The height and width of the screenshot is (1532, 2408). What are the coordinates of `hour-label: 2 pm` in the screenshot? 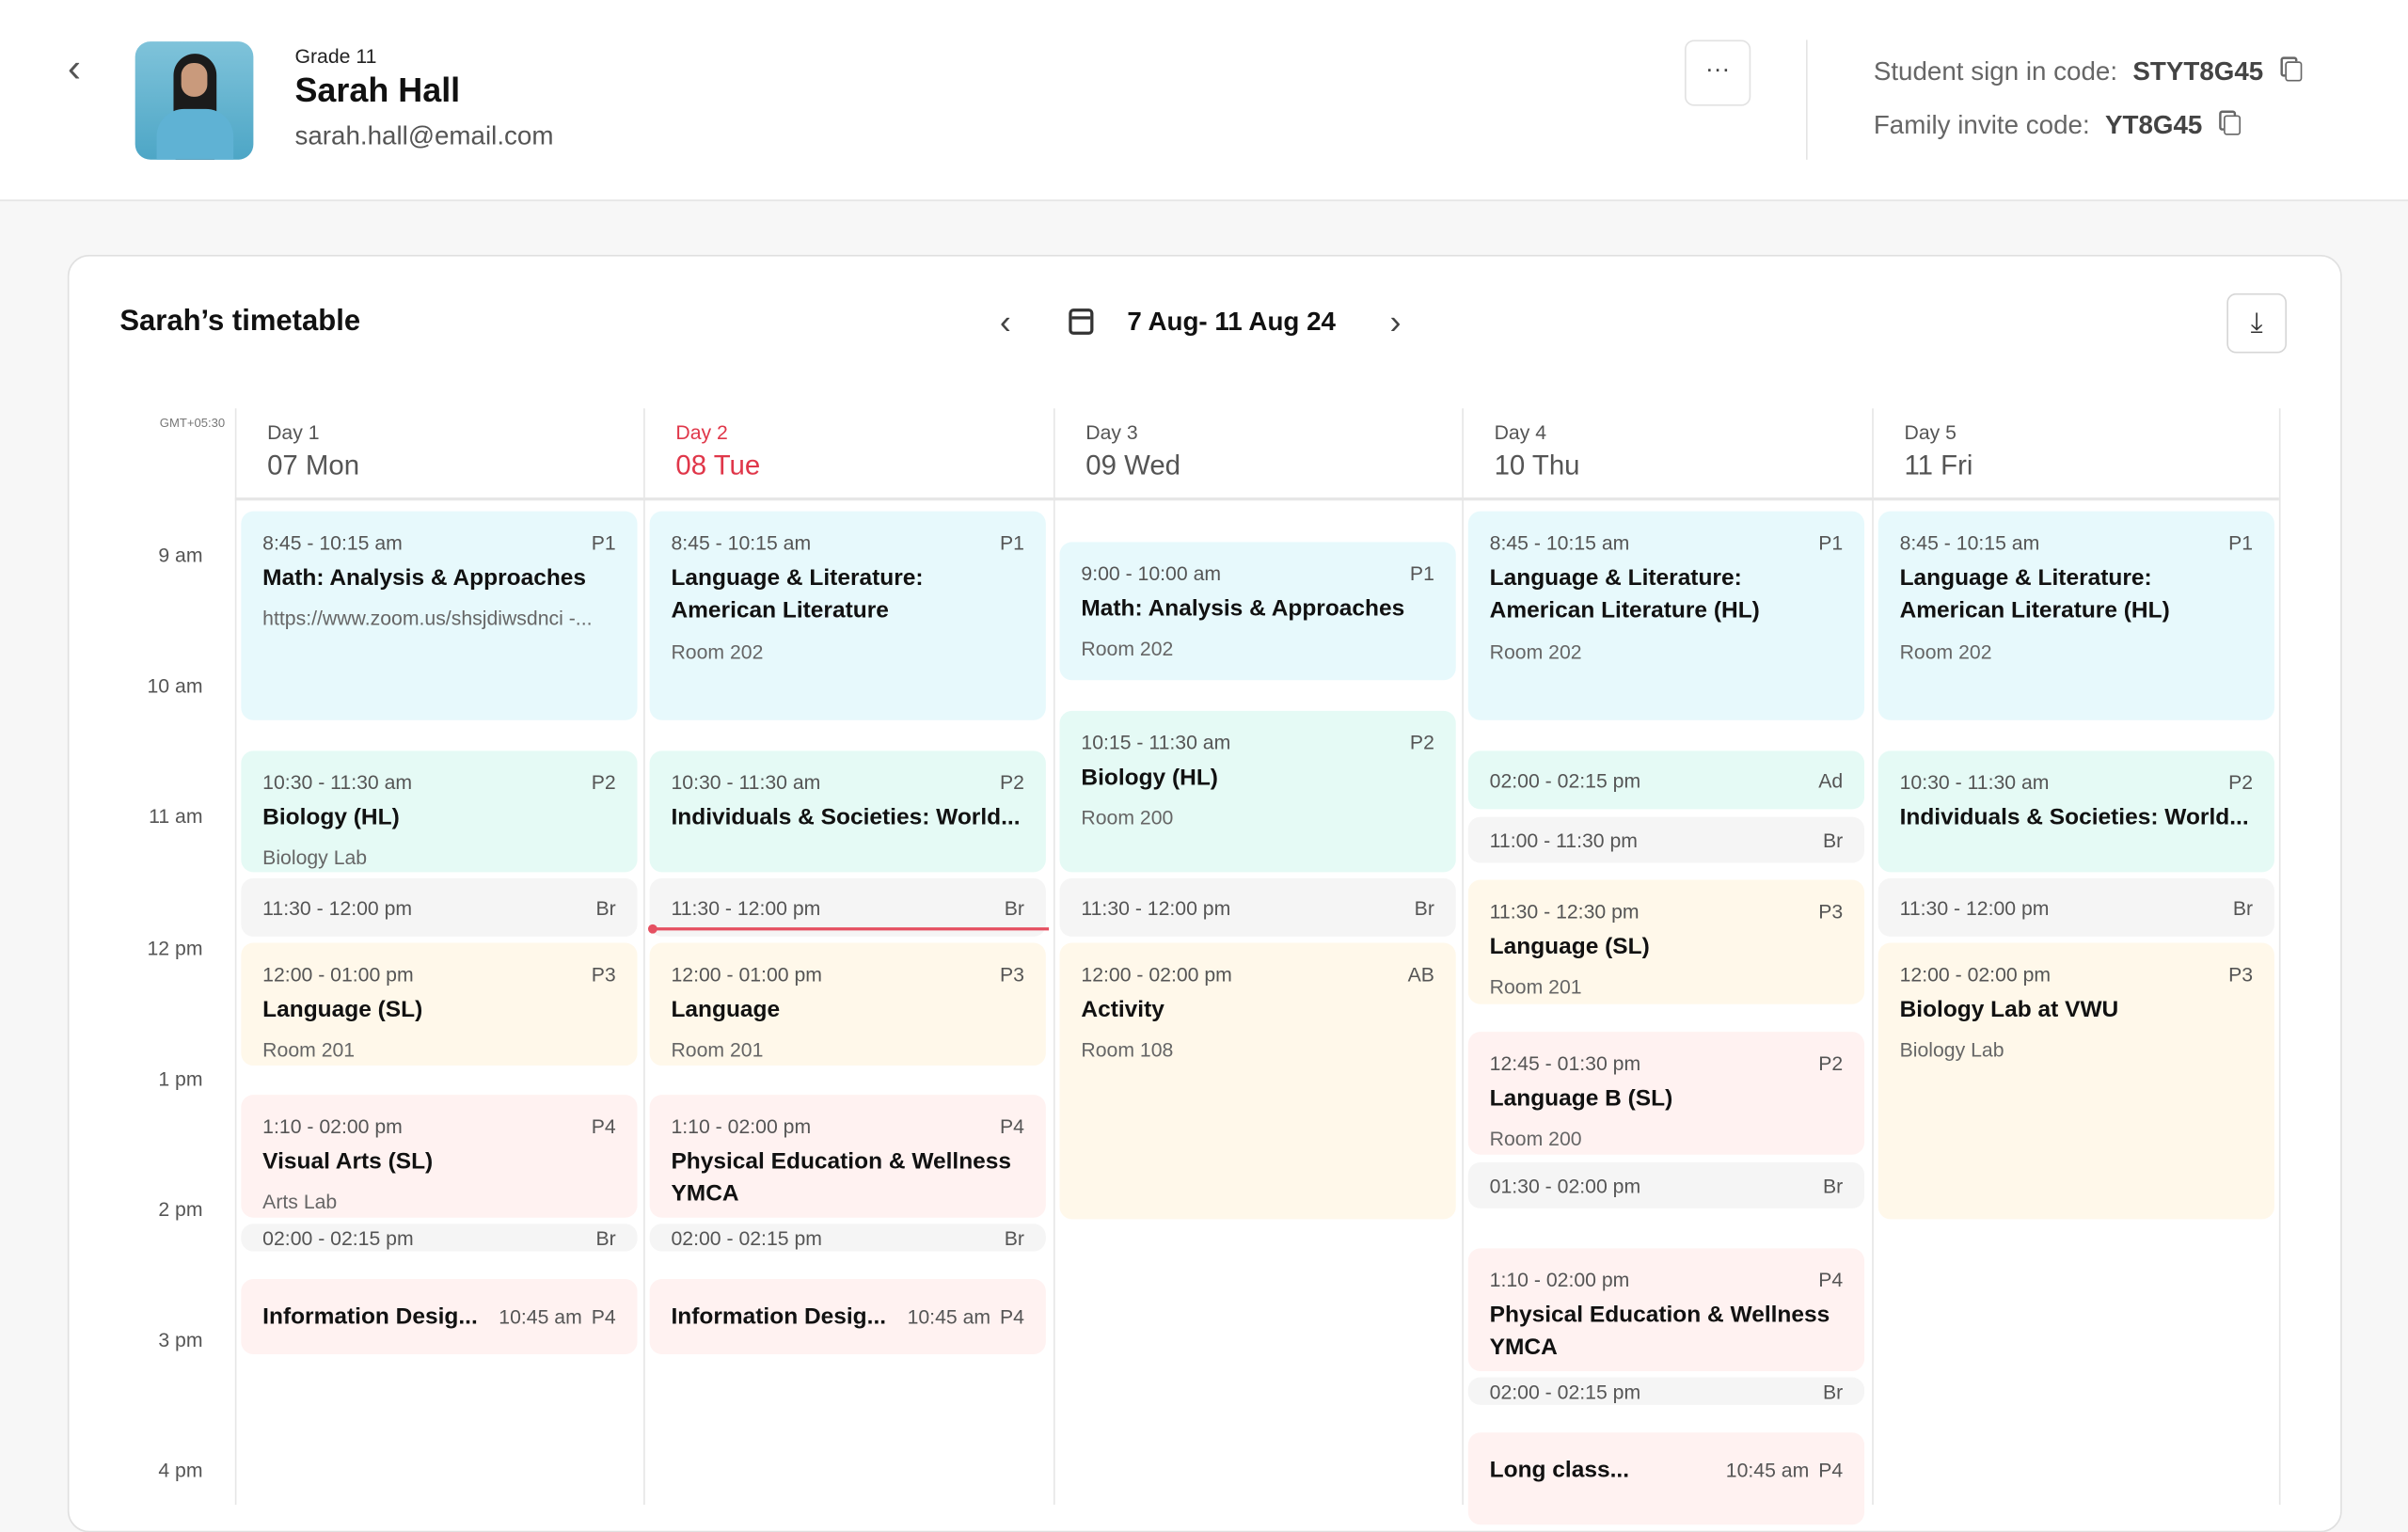 It's located at (181, 1209).